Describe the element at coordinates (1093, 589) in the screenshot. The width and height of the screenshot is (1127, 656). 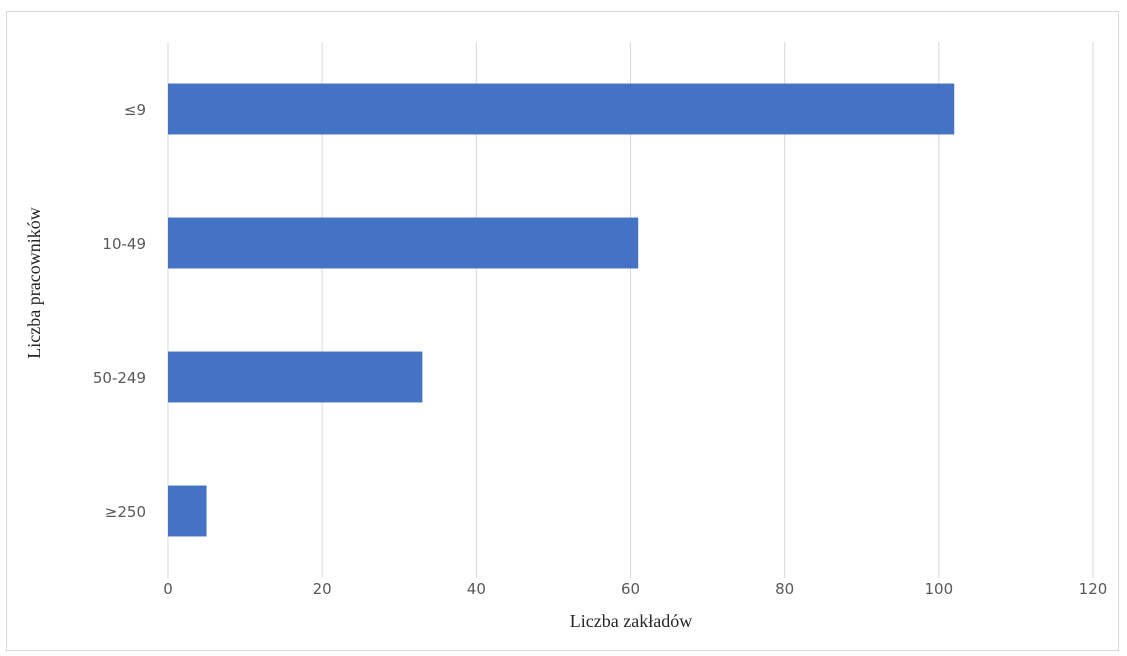
I see `x-tick-label: 120` at that location.